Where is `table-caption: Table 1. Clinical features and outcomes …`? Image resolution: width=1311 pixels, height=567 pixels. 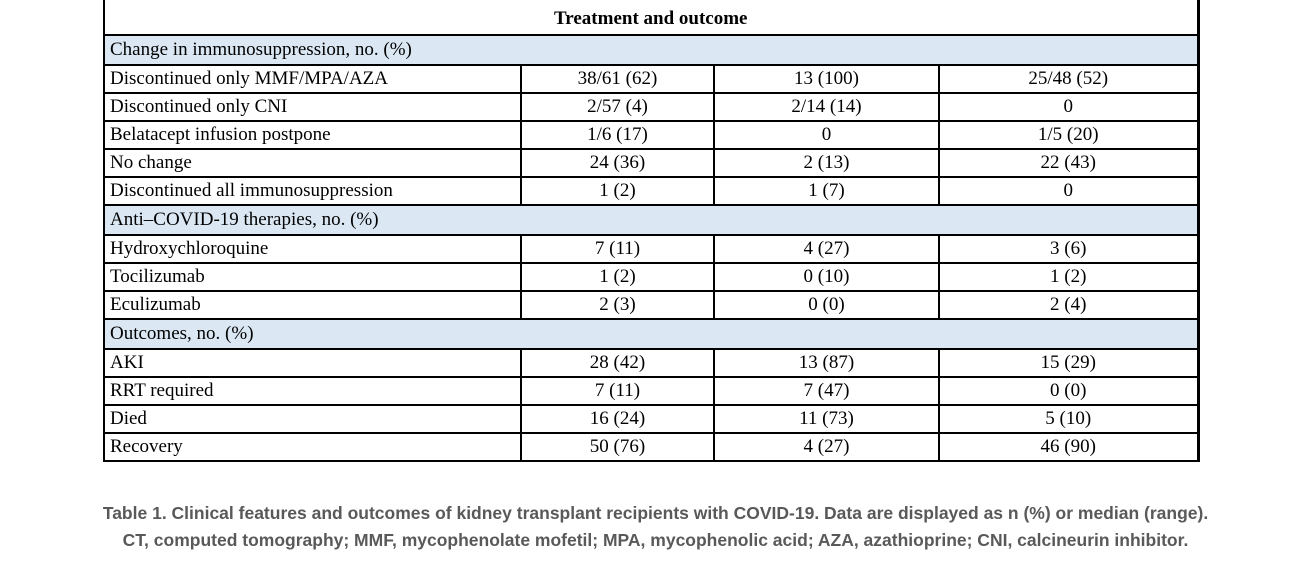
table-caption: Table 1. Clinical features and outcomes … is located at coordinates (655, 527).